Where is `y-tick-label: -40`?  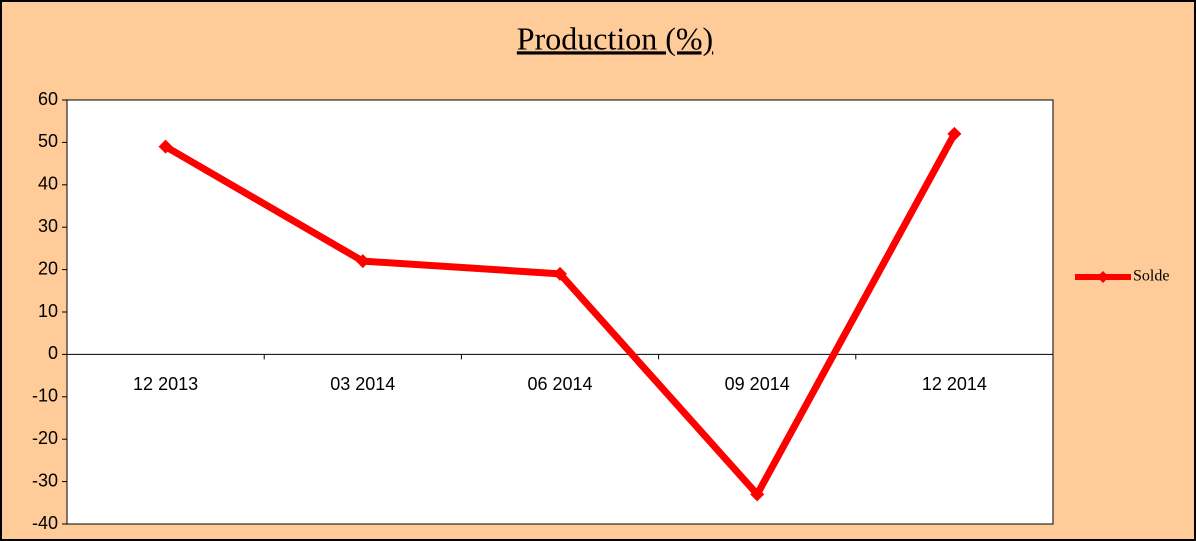 y-tick-label: -40 is located at coordinates (45, 523).